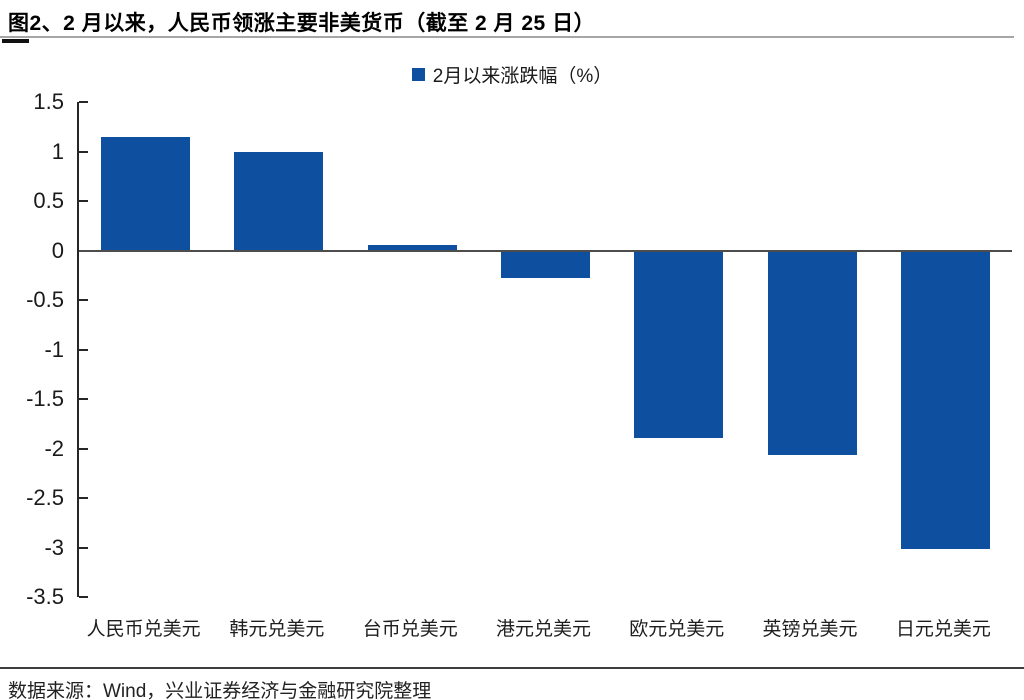 Image resolution: width=1024 pixels, height=700 pixels. Describe the element at coordinates (54, 349) in the screenshot. I see `y-tick-label: -1` at that location.